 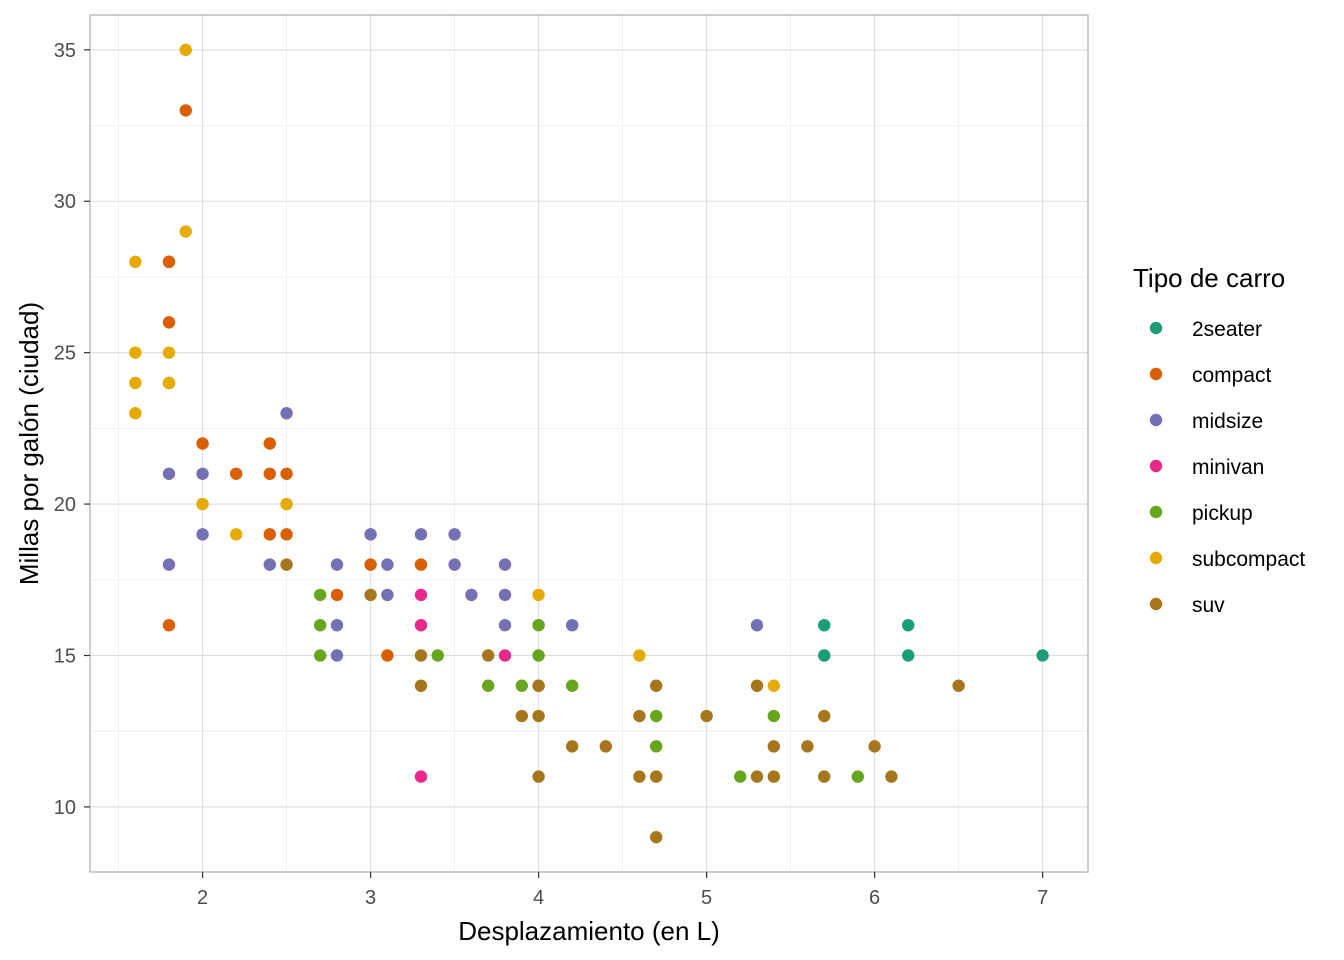 I want to click on y-tick-label: 30, so click(x=65, y=202).